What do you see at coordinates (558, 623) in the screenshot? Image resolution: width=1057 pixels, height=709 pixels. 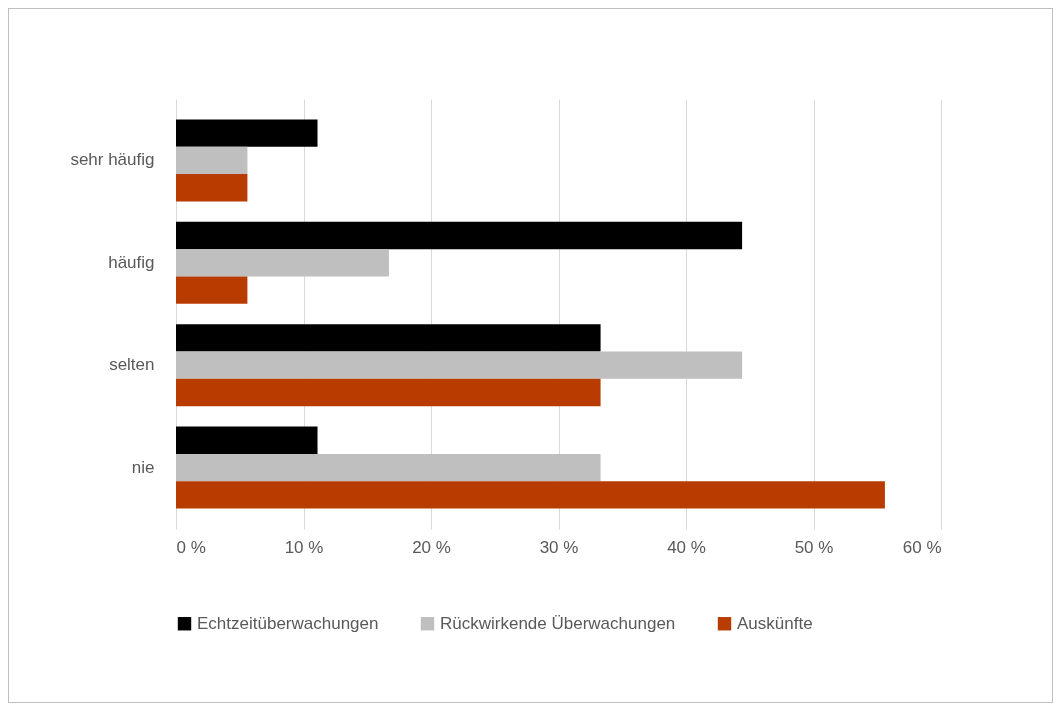 I see `legend-label: Rückwirkende Überwachungen` at bounding box center [558, 623].